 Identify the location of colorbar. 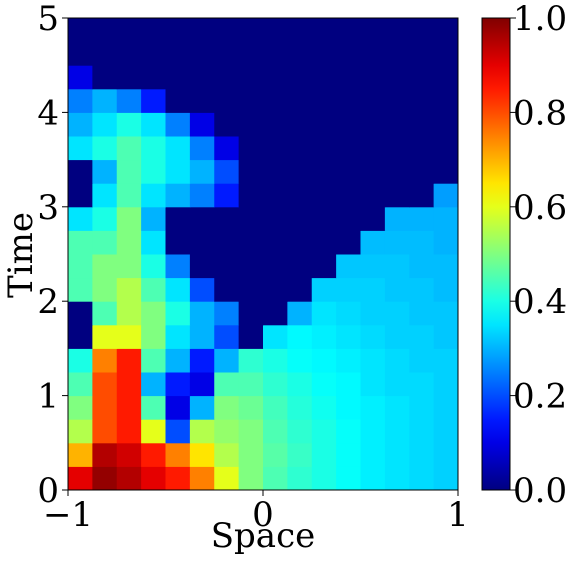
(496, 254).